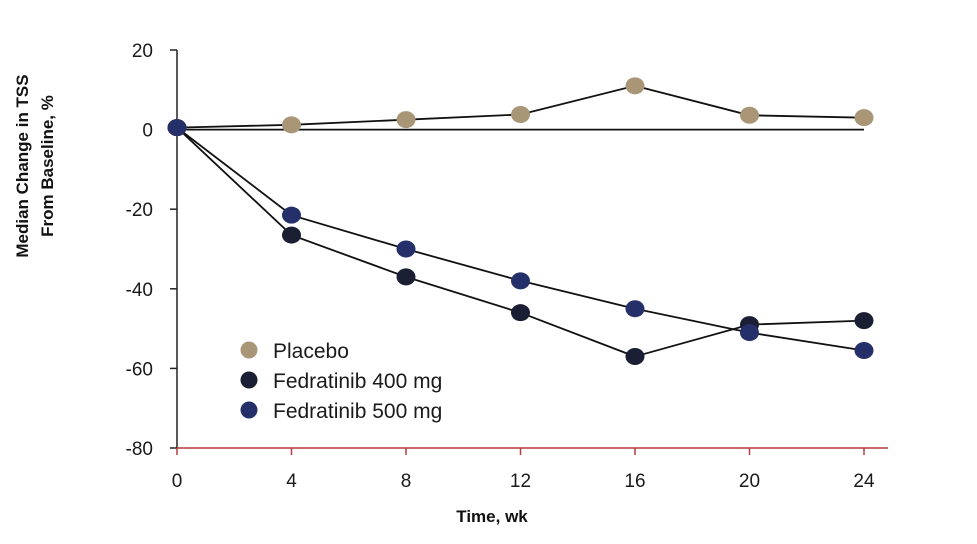 The height and width of the screenshot is (544, 977). Describe the element at coordinates (249, 350) in the screenshot. I see `legend-marker-placebo` at that location.